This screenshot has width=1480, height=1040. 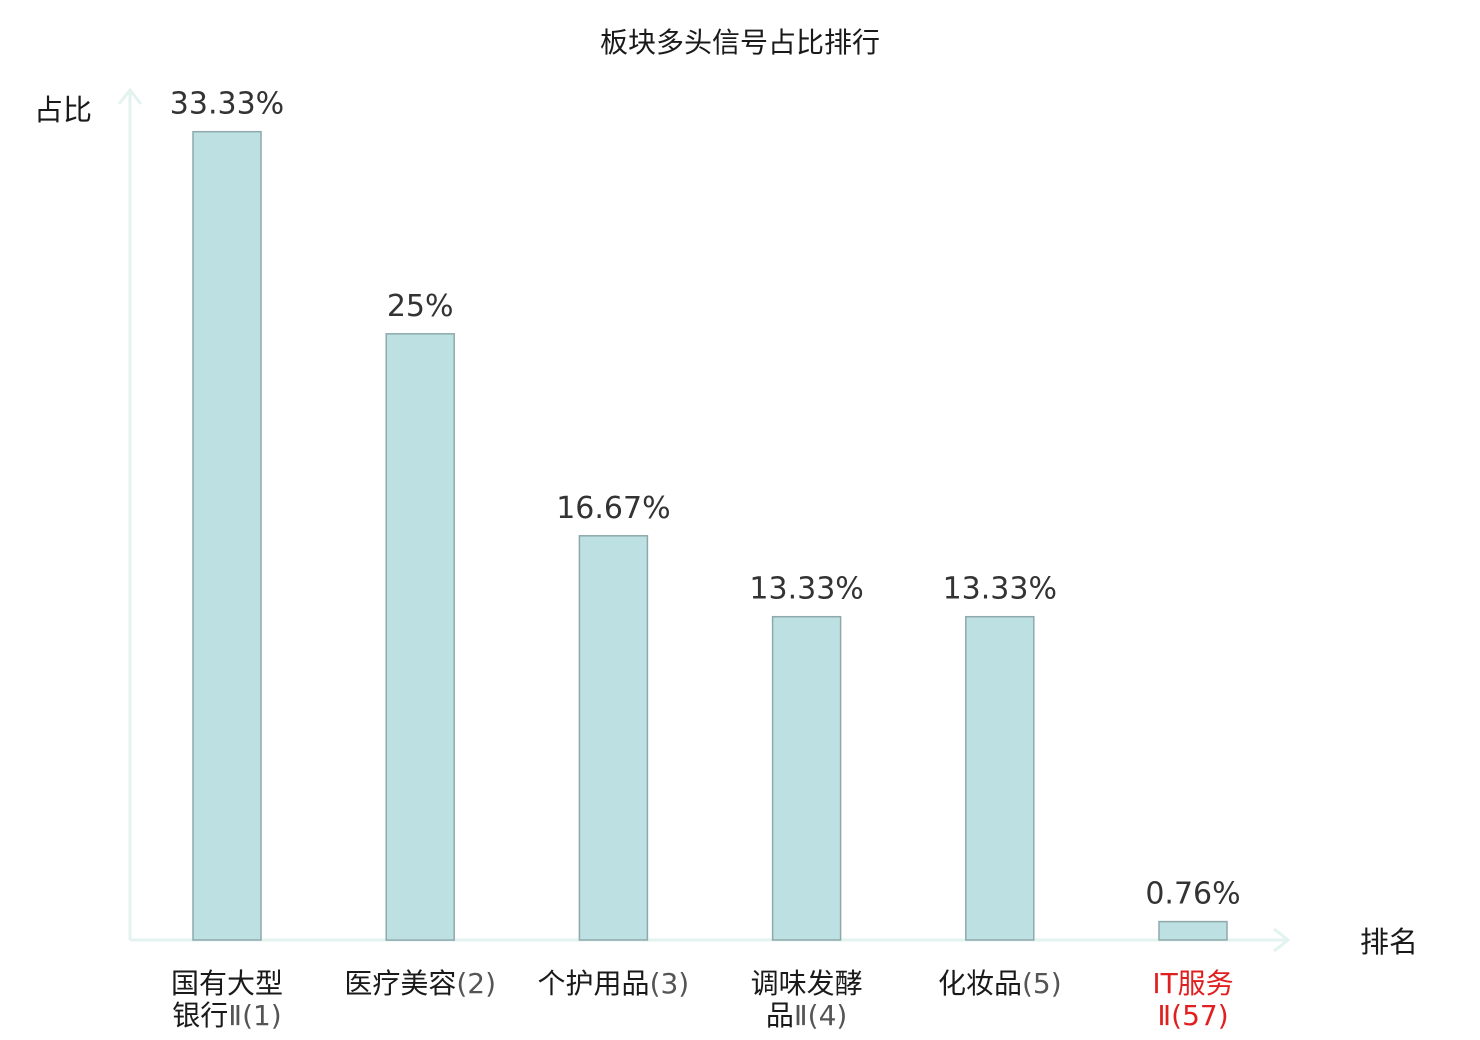 I want to click on category-label-5: 化妆品(5), so click(x=1000, y=983).